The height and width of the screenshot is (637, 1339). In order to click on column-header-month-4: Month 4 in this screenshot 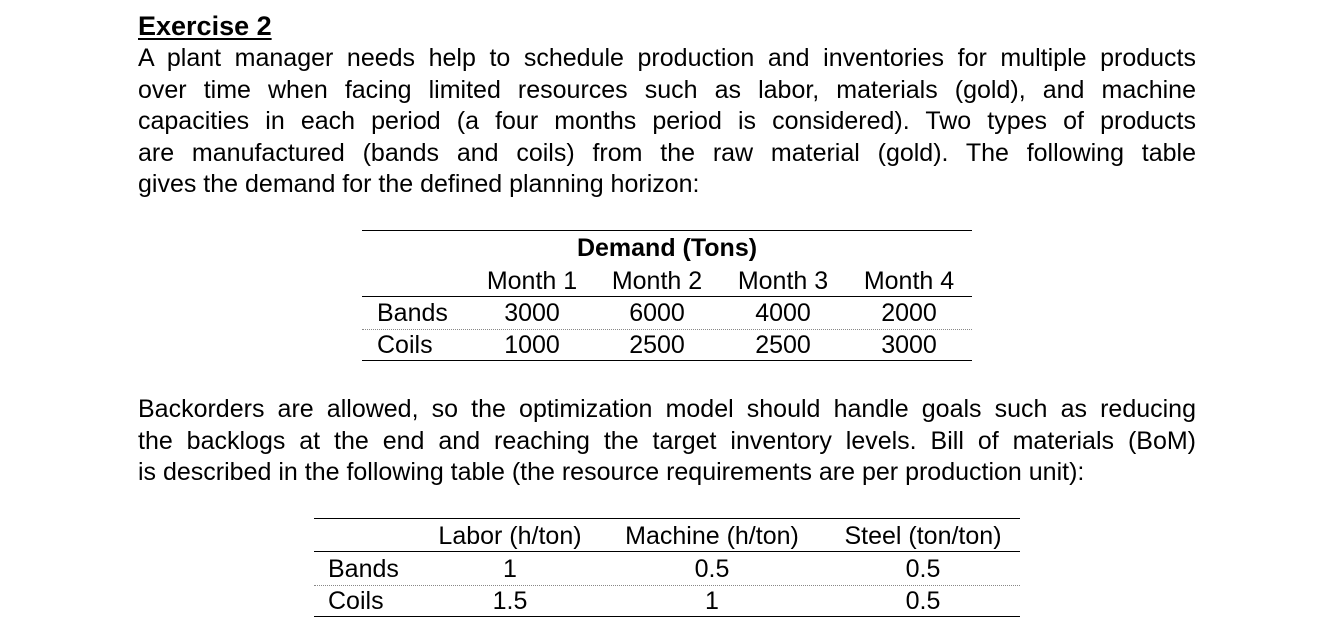, I will do `click(909, 281)`.